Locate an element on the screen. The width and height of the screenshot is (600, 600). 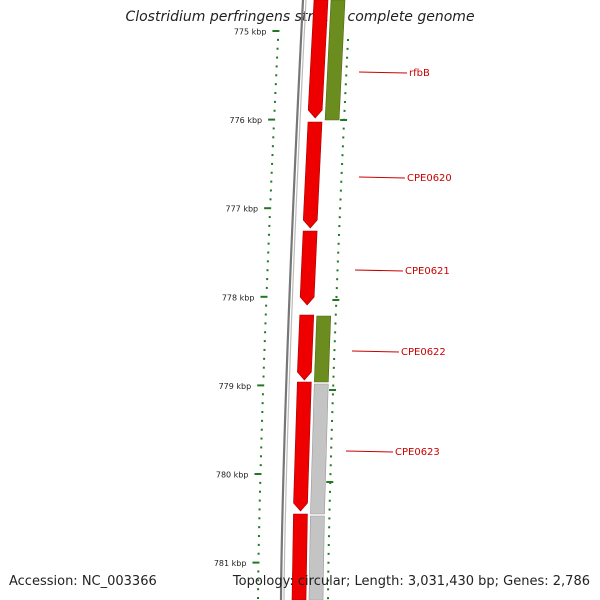
scale-tick-label: 780 kbp is located at coordinates (232, 475).